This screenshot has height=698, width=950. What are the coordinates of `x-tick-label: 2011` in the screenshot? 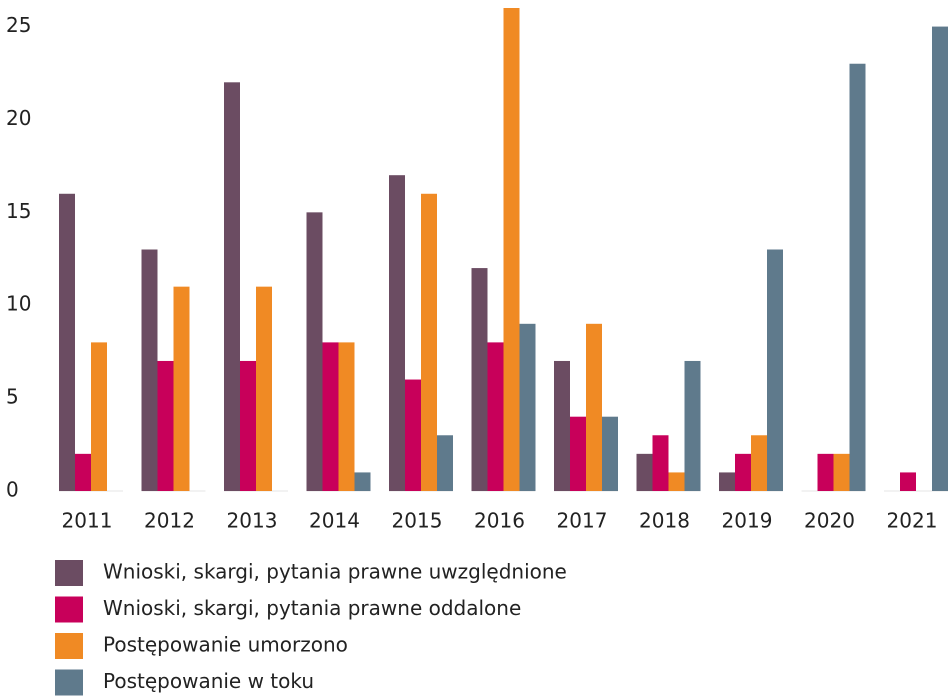 It's located at (87, 521).